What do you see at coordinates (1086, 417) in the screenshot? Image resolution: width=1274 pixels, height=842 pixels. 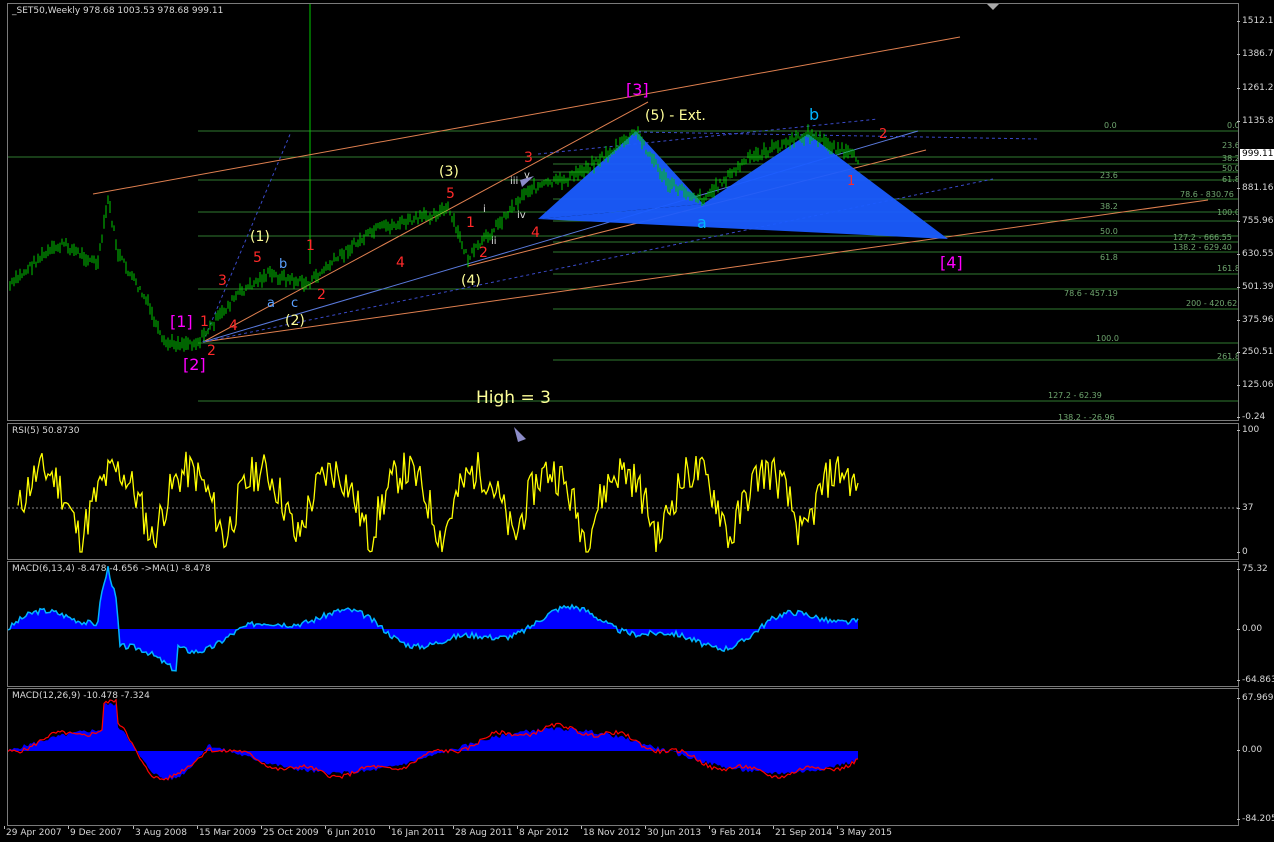 I see `fib-label: 138.2 - -26.96` at bounding box center [1086, 417].